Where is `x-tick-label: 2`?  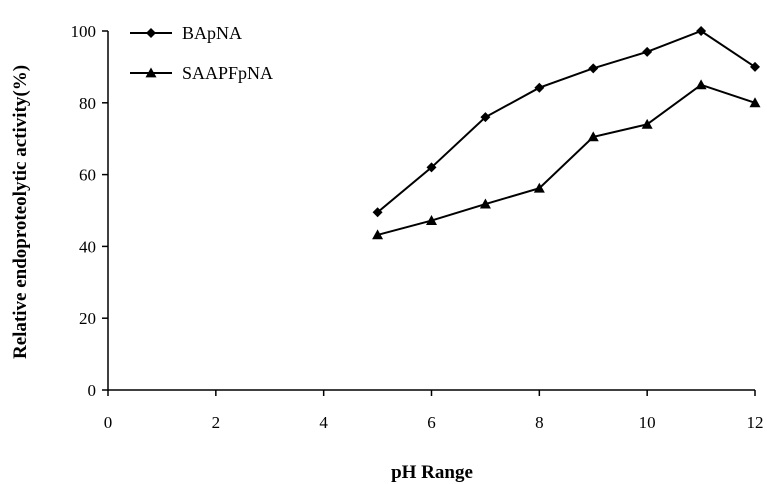
x-tick-label: 2 is located at coordinates (216, 422).